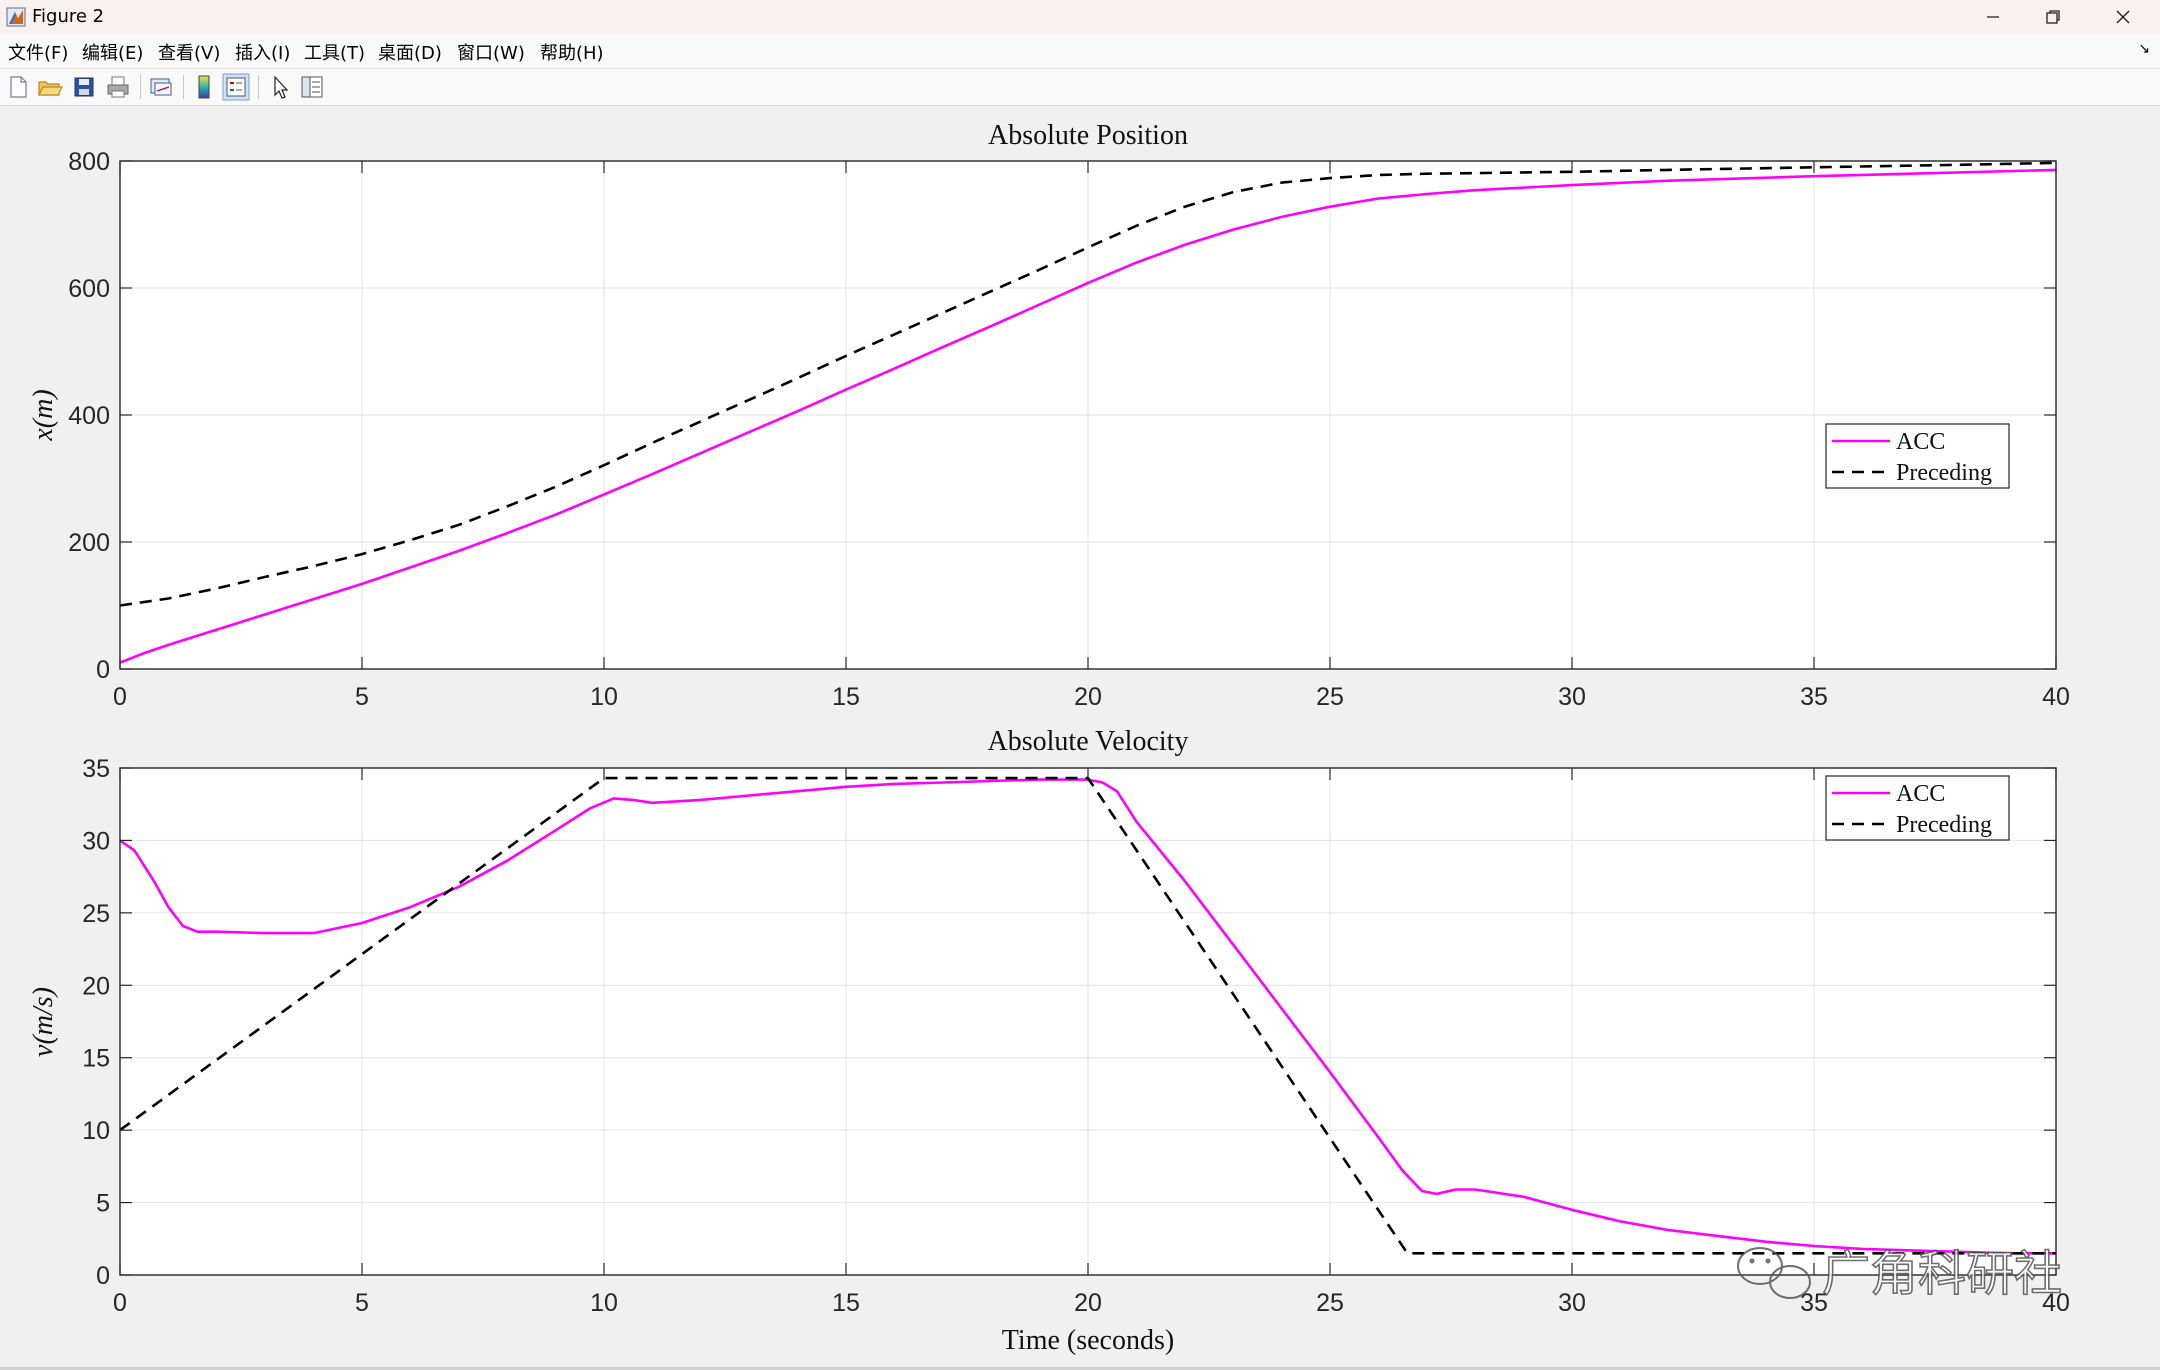 The width and height of the screenshot is (2160, 1370). I want to click on y-tick-label: 600, so click(89, 289).